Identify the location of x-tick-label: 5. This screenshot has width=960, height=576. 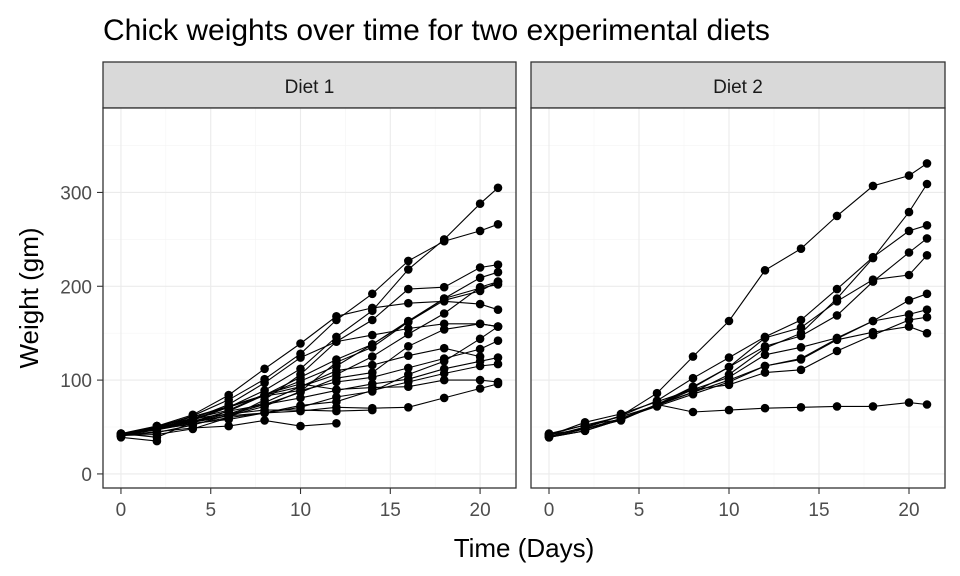
(210, 510).